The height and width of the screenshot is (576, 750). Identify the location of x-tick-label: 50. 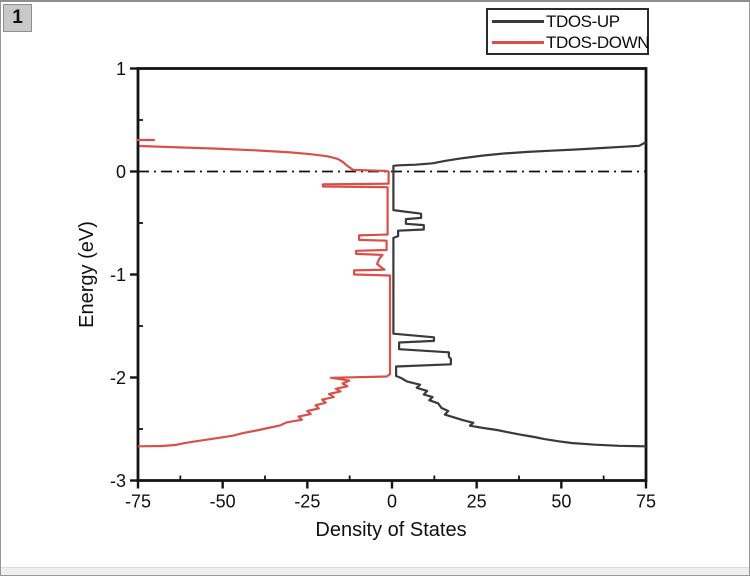
(561, 502).